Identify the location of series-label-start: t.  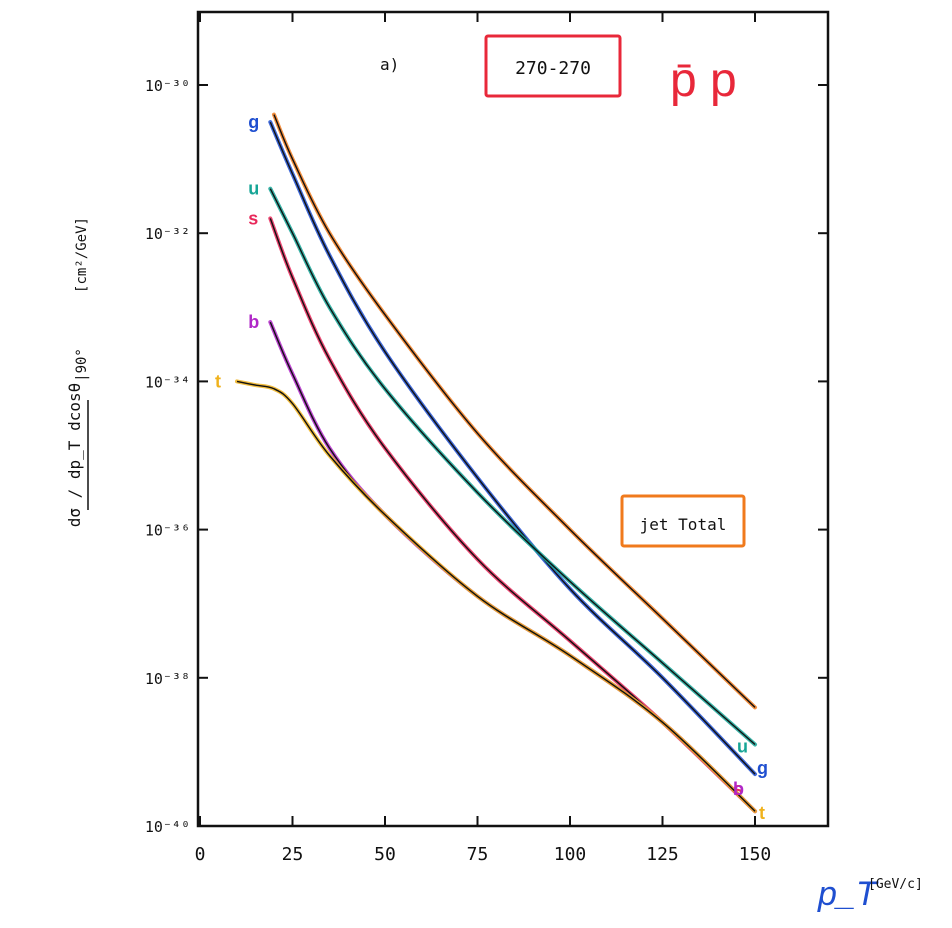
(218, 381).